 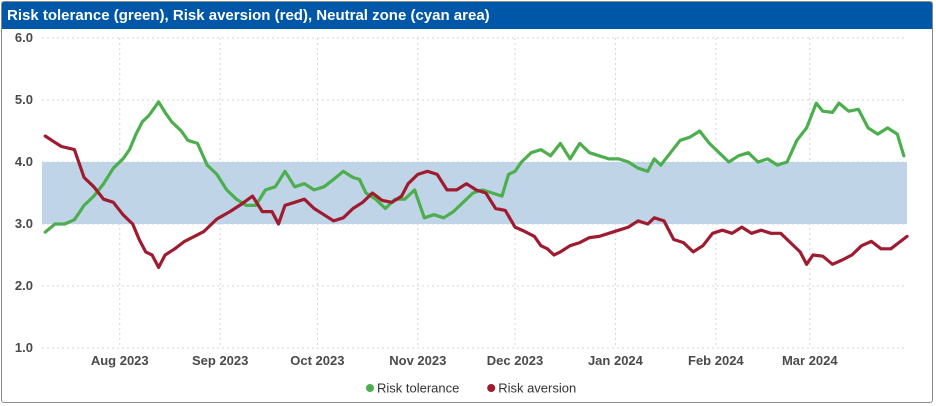 What do you see at coordinates (537, 388) in the screenshot?
I see `risk-aversion-legend-label: Risk aversion` at bounding box center [537, 388].